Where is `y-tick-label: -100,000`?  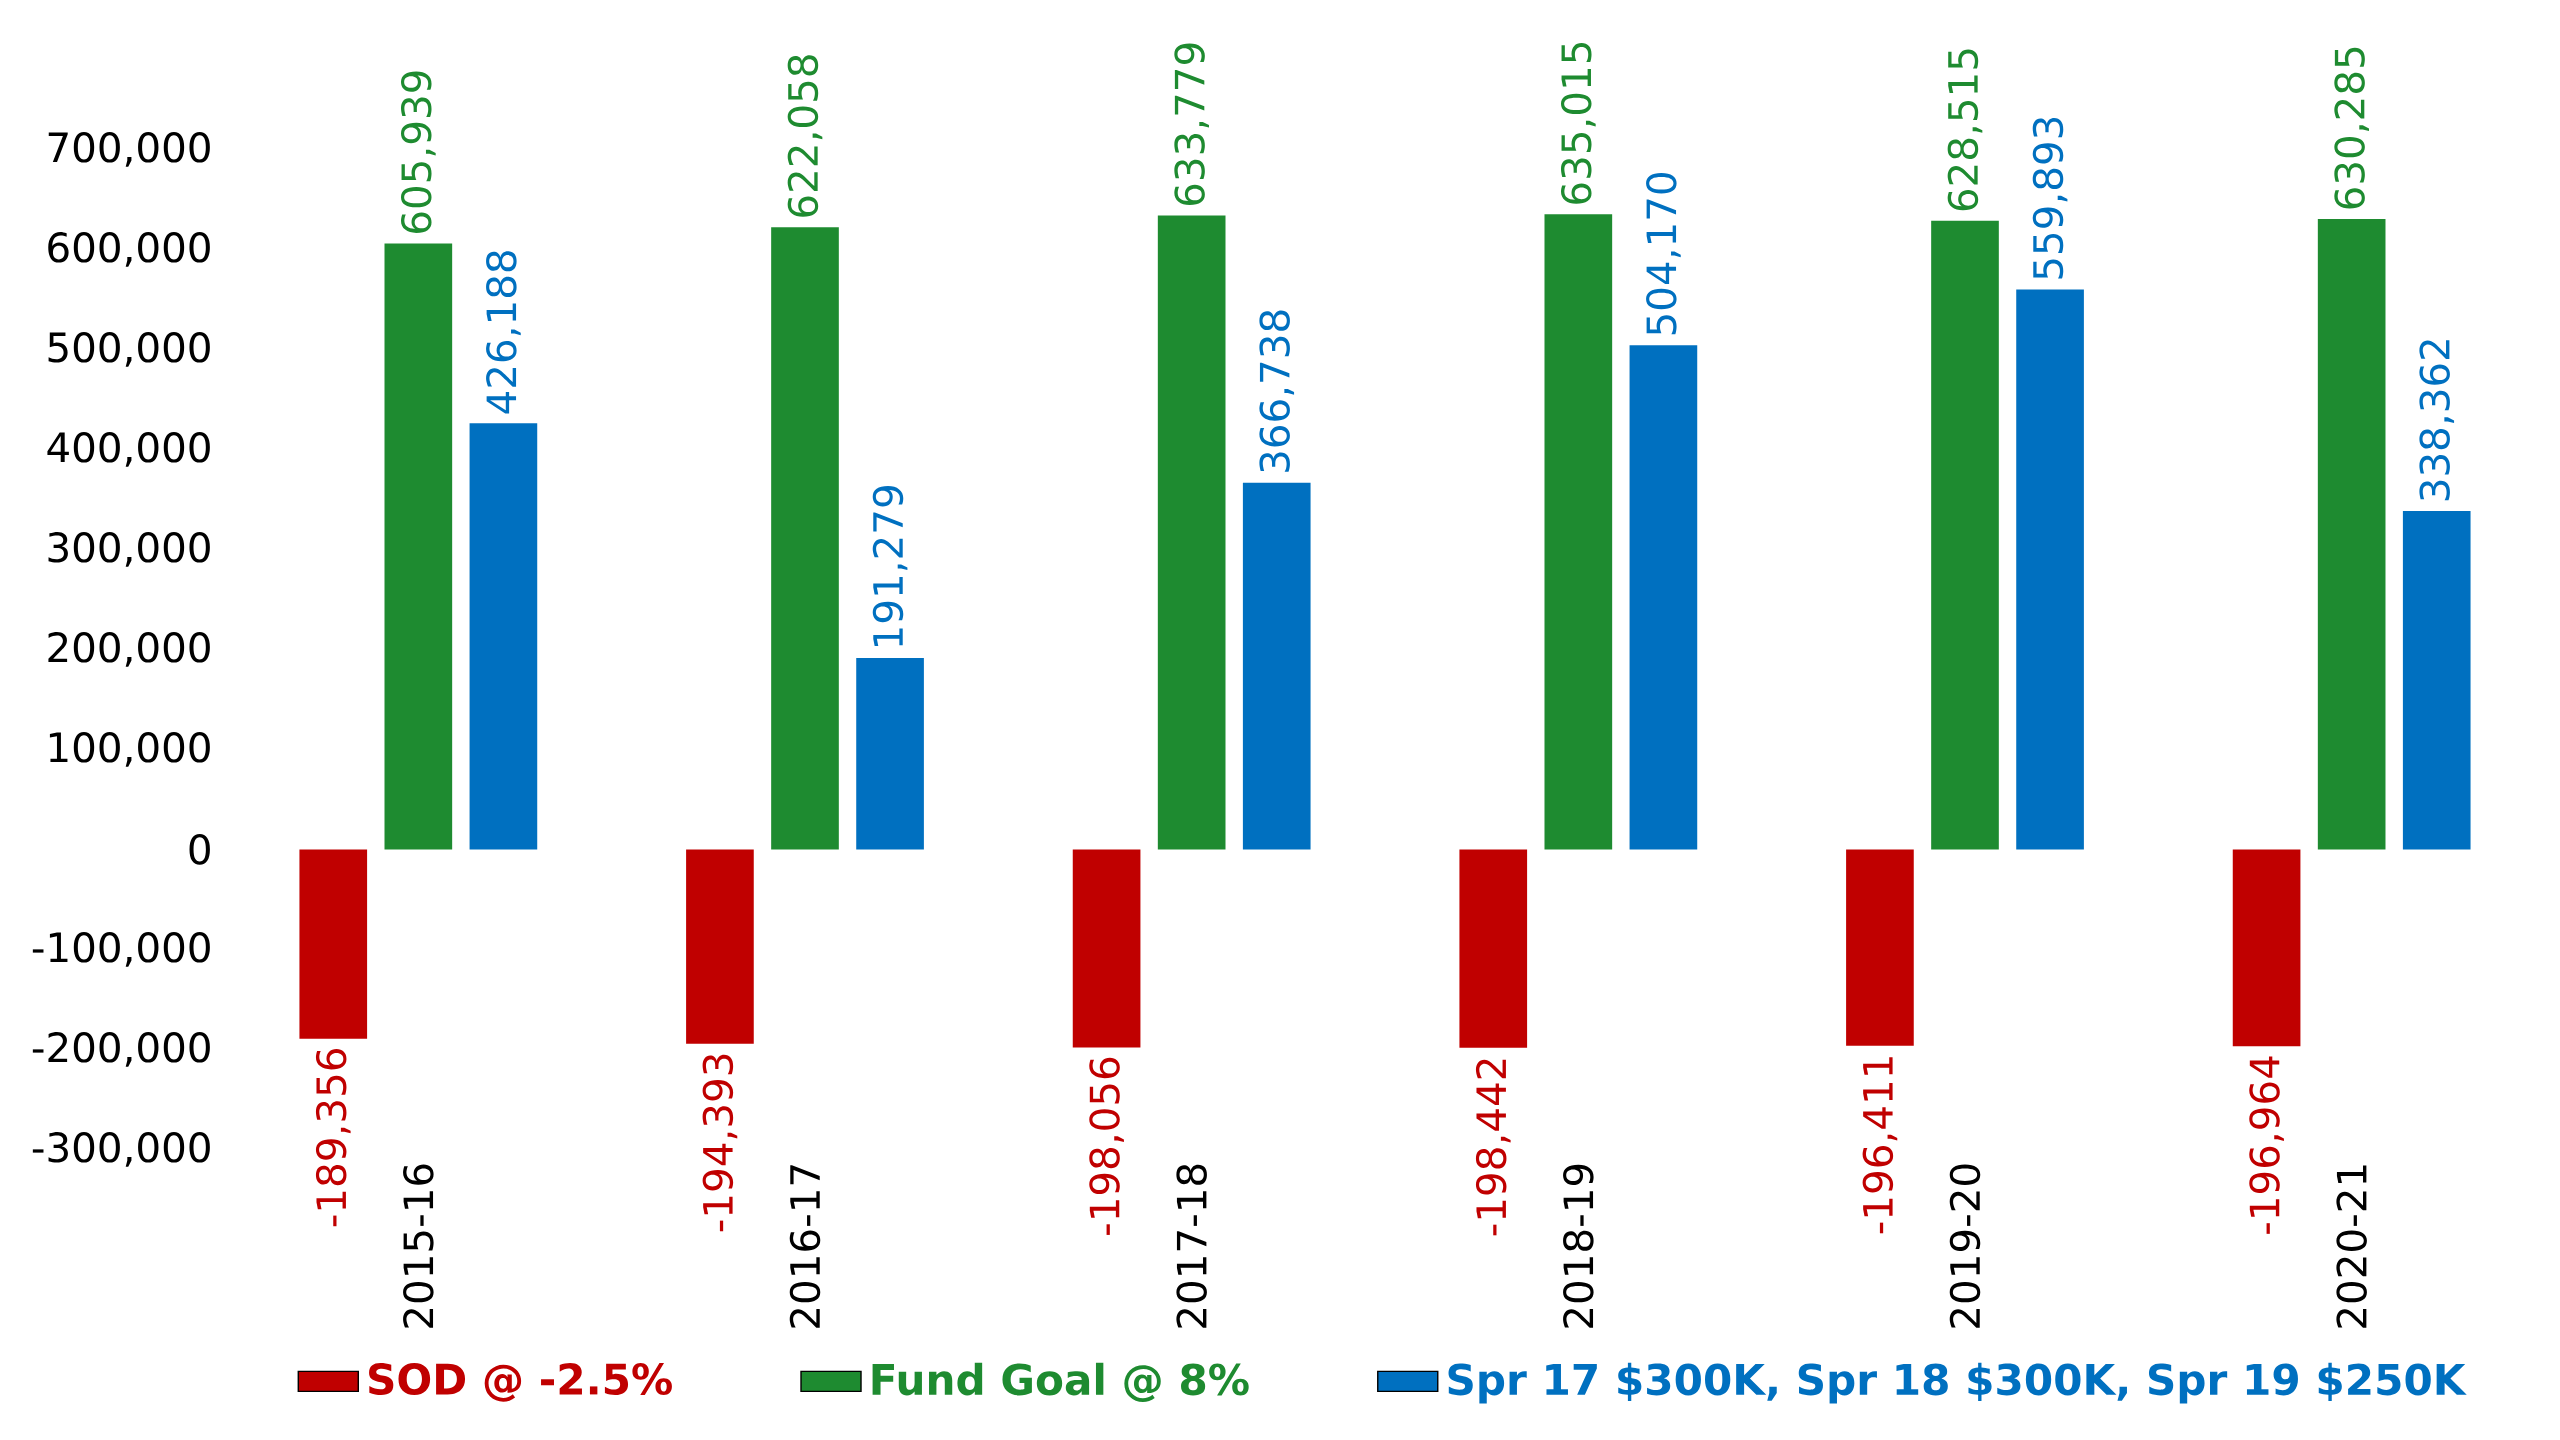 y-tick-label: -100,000 is located at coordinates (121, 949).